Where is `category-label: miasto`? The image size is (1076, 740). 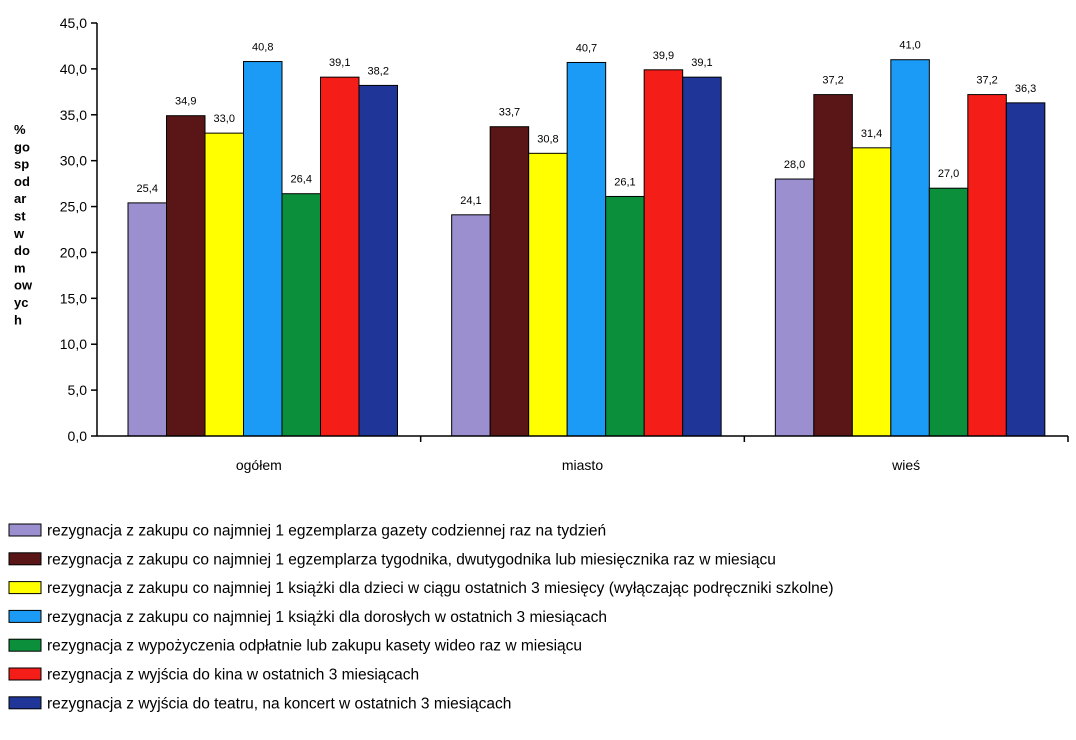
category-label: miasto is located at coordinates (582, 465).